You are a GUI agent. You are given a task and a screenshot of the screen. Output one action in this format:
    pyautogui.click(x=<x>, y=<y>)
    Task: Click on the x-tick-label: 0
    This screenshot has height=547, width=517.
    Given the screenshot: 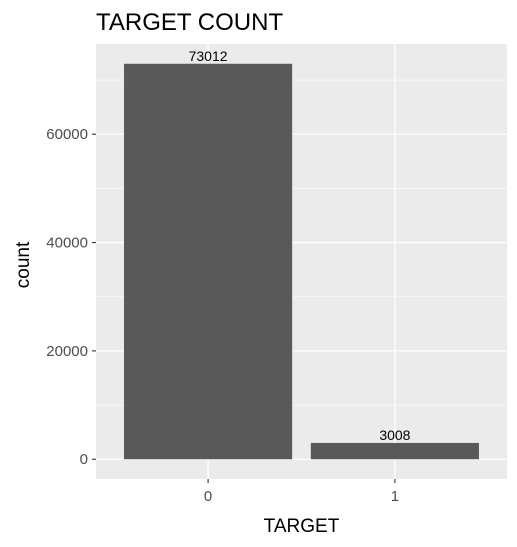 What is the action you would take?
    pyautogui.click(x=208, y=496)
    